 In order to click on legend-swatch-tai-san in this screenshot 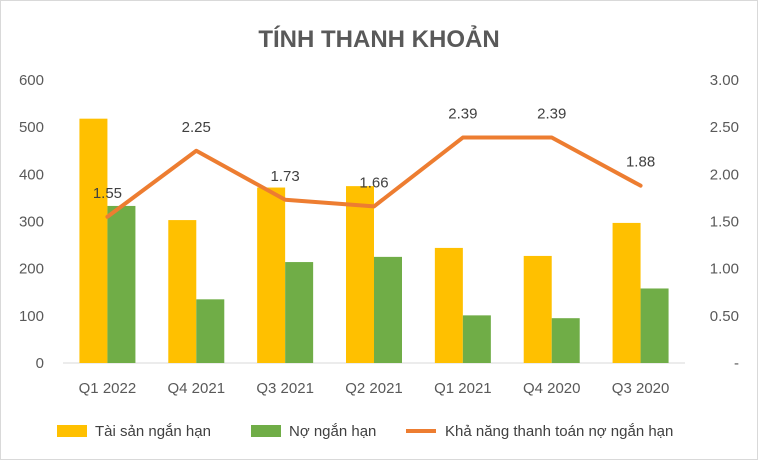, I will do `click(72, 431)`.